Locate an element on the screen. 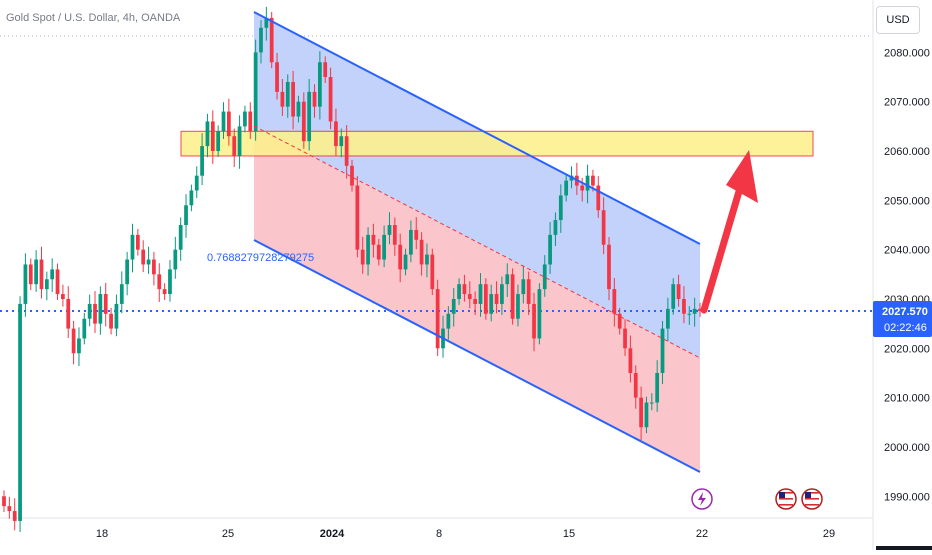  currency-button: USD is located at coordinates (898, 20).